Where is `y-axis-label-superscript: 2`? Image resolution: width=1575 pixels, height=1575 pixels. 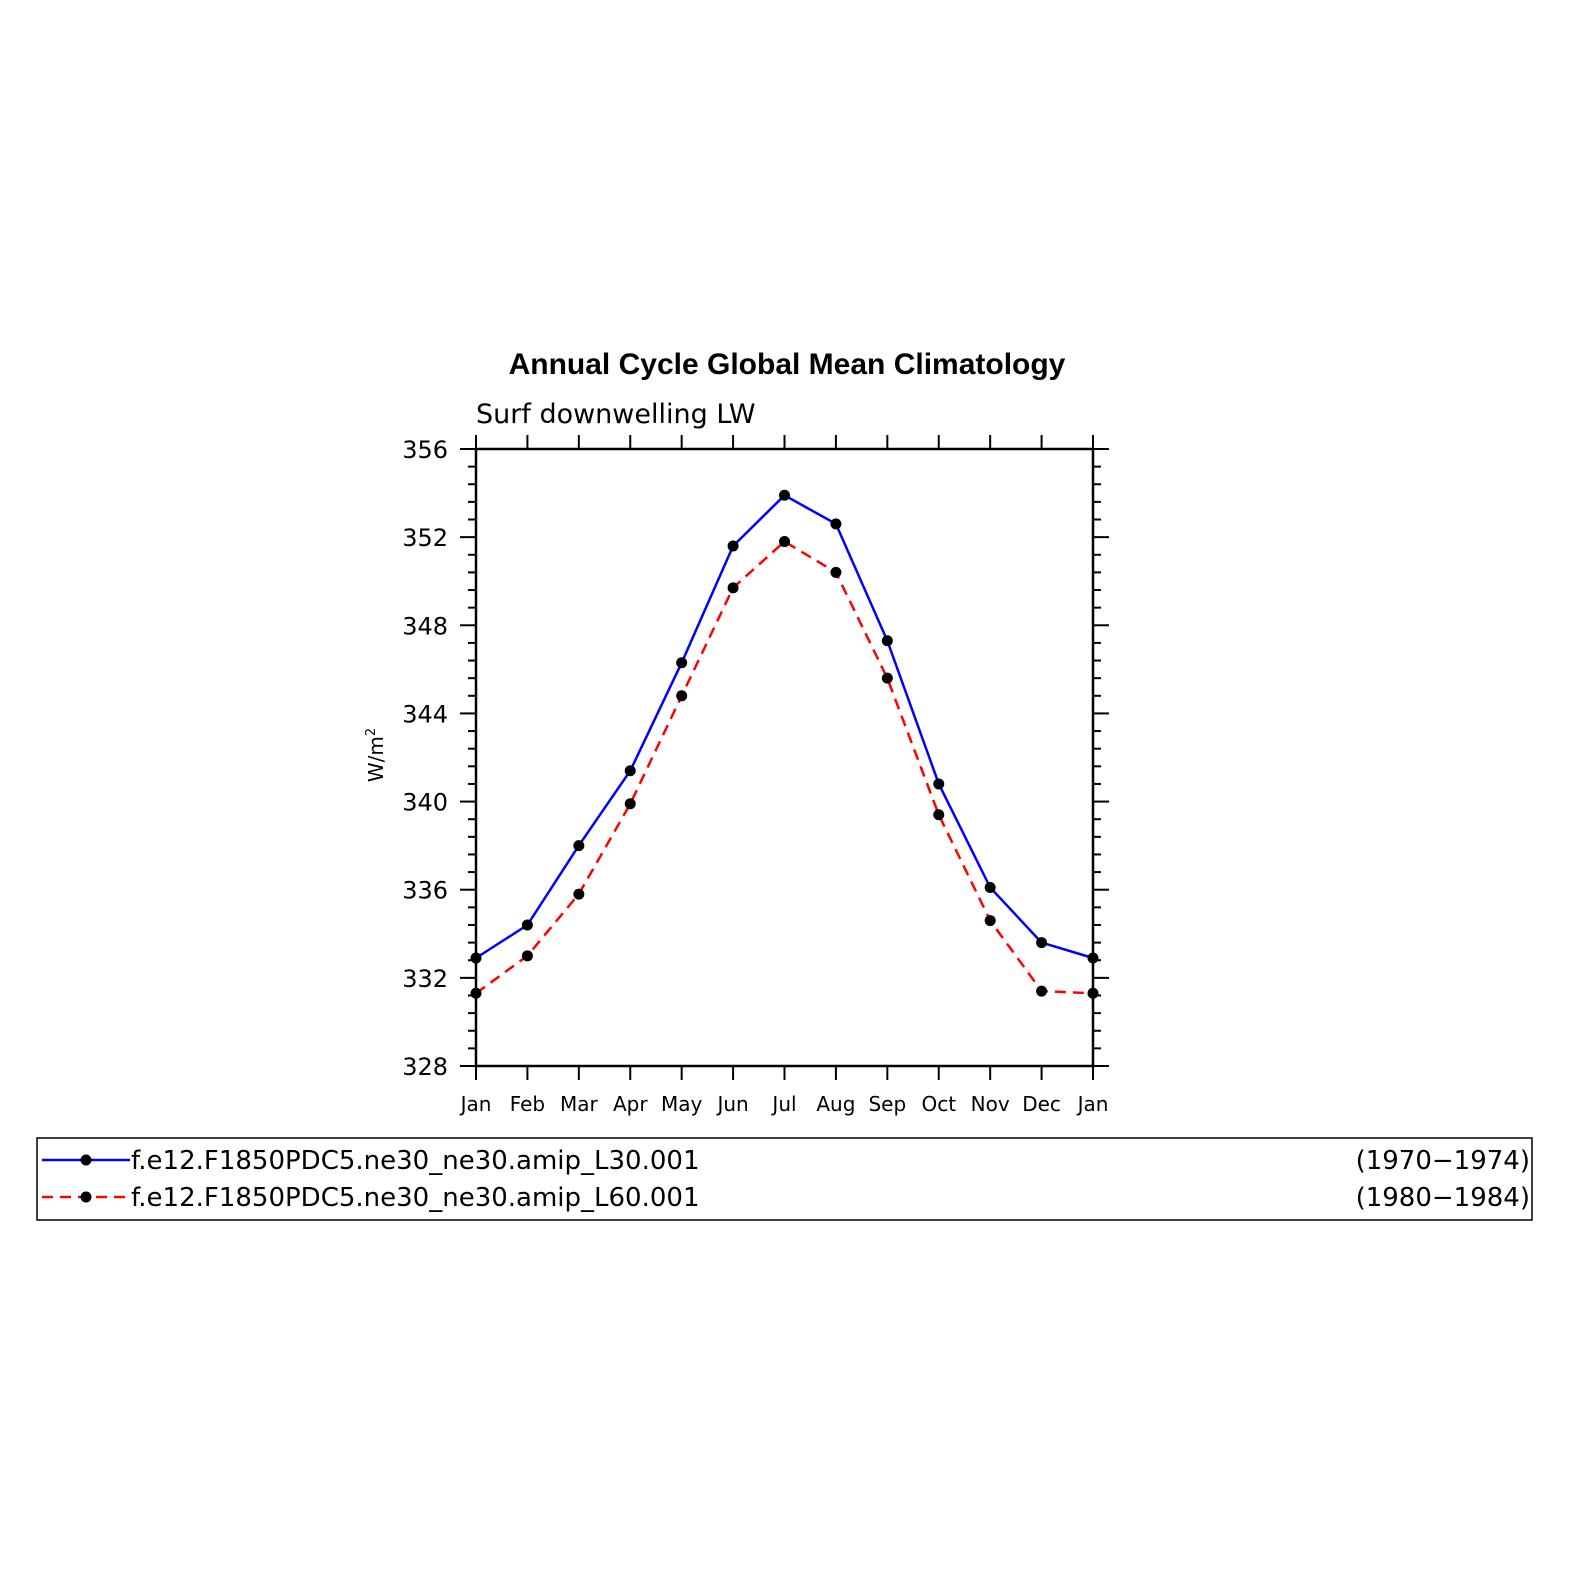
y-axis-label-superscript: 2 is located at coordinates (371, 732).